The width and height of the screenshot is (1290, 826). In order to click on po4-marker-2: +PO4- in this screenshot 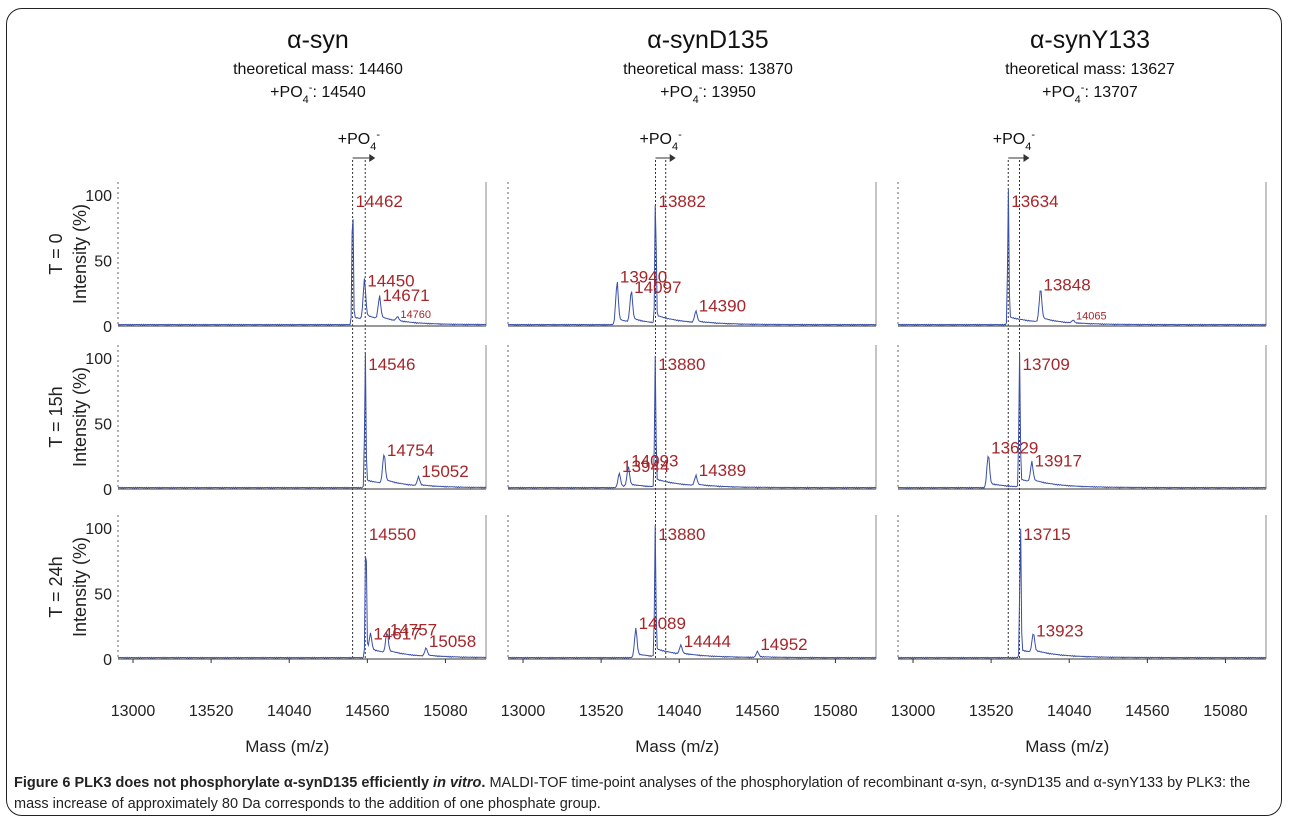, I will do `click(1014, 141)`.